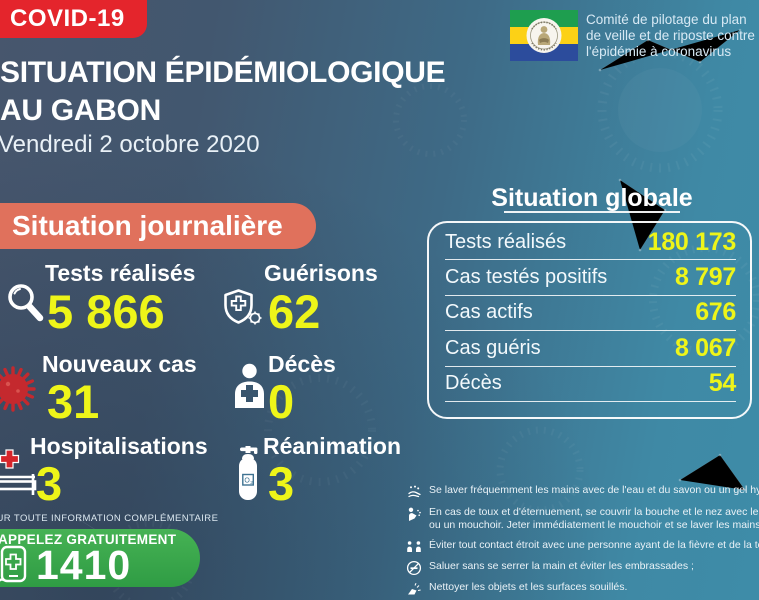  What do you see at coordinates (67, 18) in the screenshot?
I see `covid19-badge-label: COVID-19` at bounding box center [67, 18].